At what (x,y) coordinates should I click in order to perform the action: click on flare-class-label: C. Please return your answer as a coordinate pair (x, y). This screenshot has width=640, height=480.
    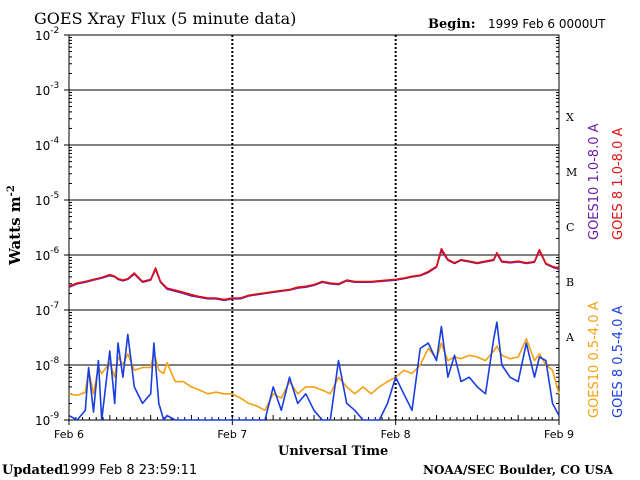
    Looking at the image, I should click on (570, 227).